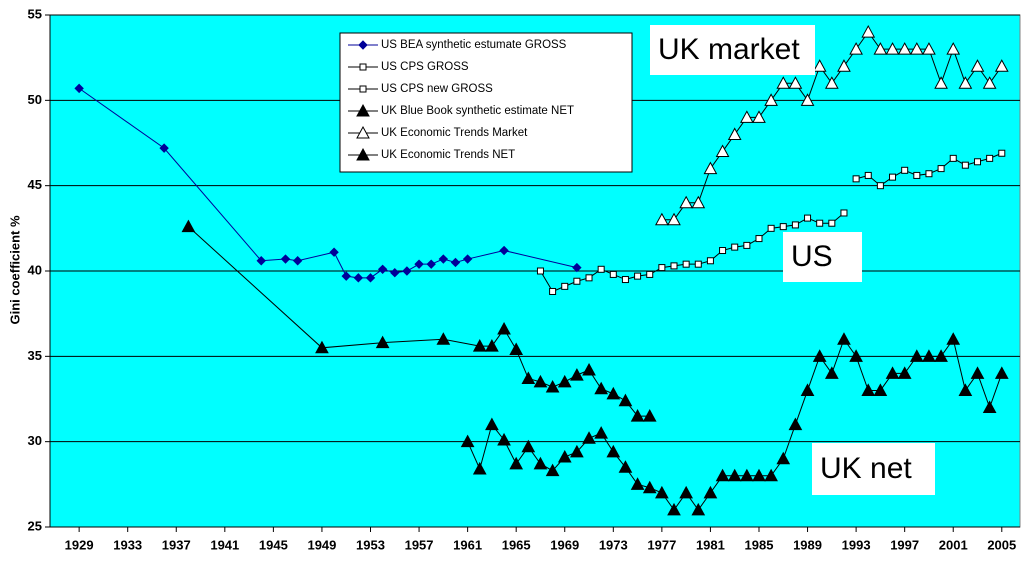 The image size is (1027, 570). Describe the element at coordinates (613, 544) in the screenshot. I see `x-tick-label: 1973` at that location.